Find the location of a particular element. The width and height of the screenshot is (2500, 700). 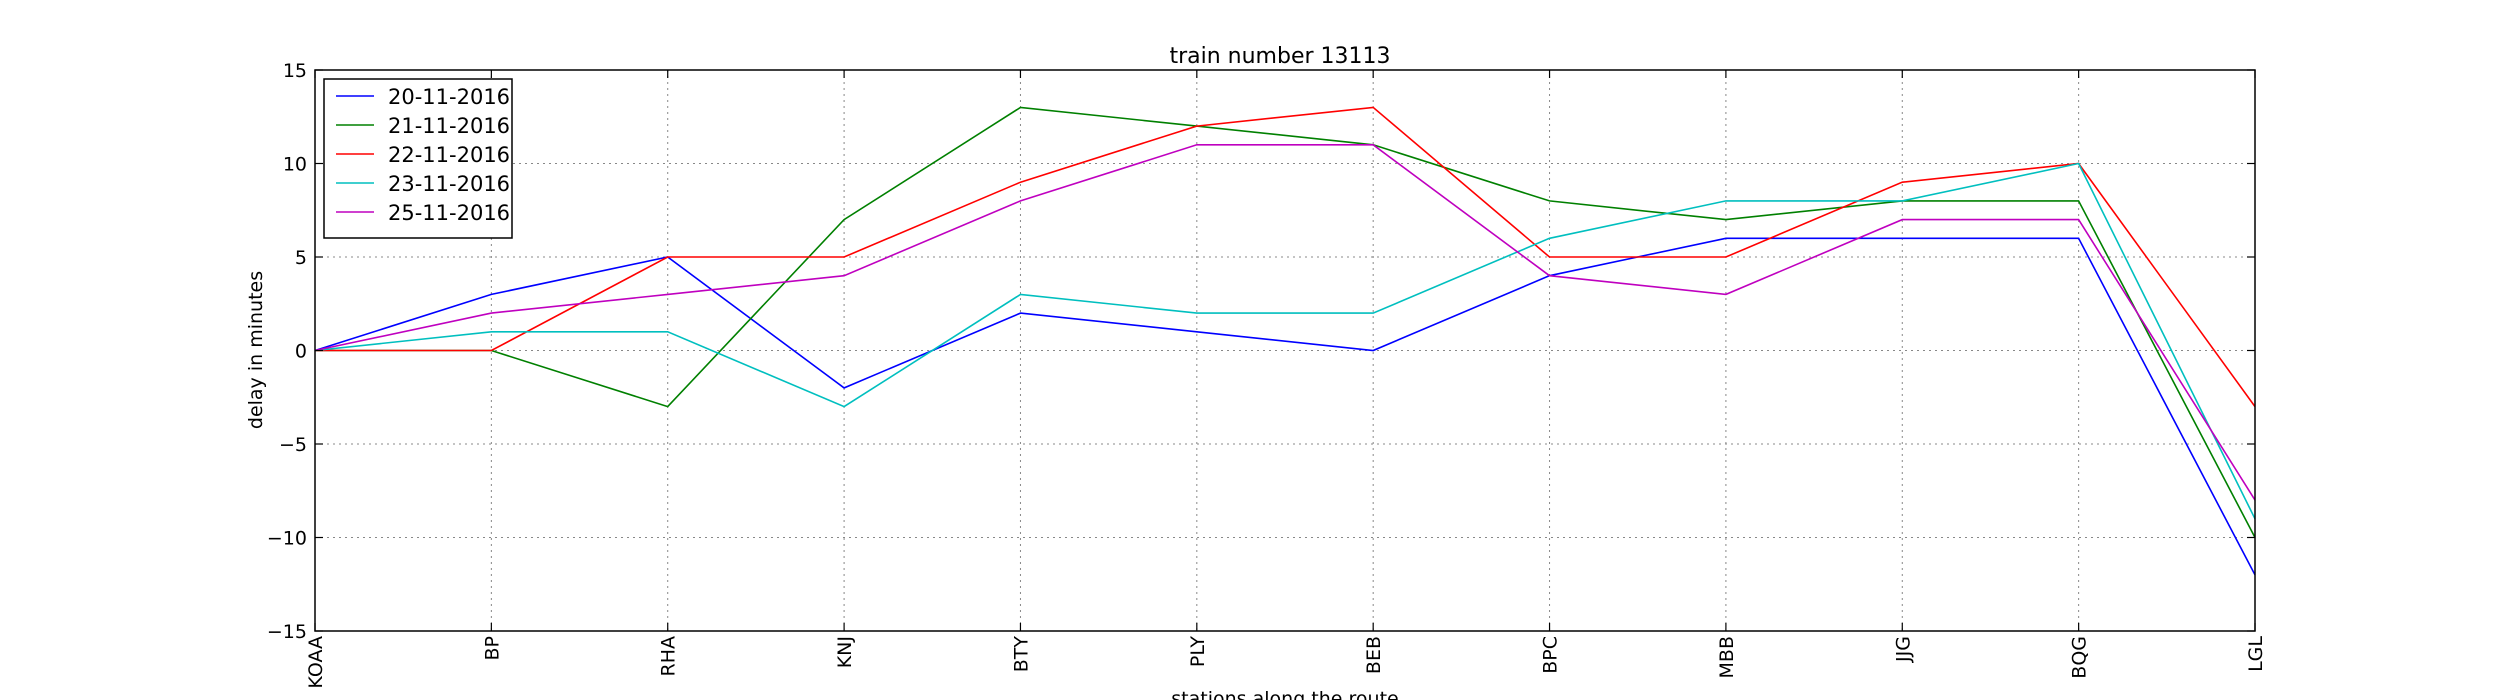

y-tick-label: 0 is located at coordinates (301, 352).